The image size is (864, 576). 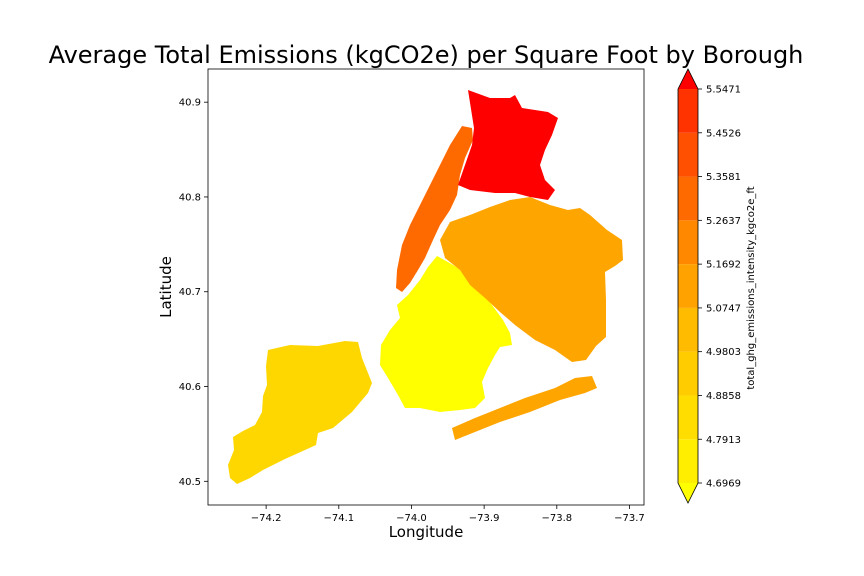 I want to click on colorbar-tick-label: 4.7913, so click(x=723, y=440).